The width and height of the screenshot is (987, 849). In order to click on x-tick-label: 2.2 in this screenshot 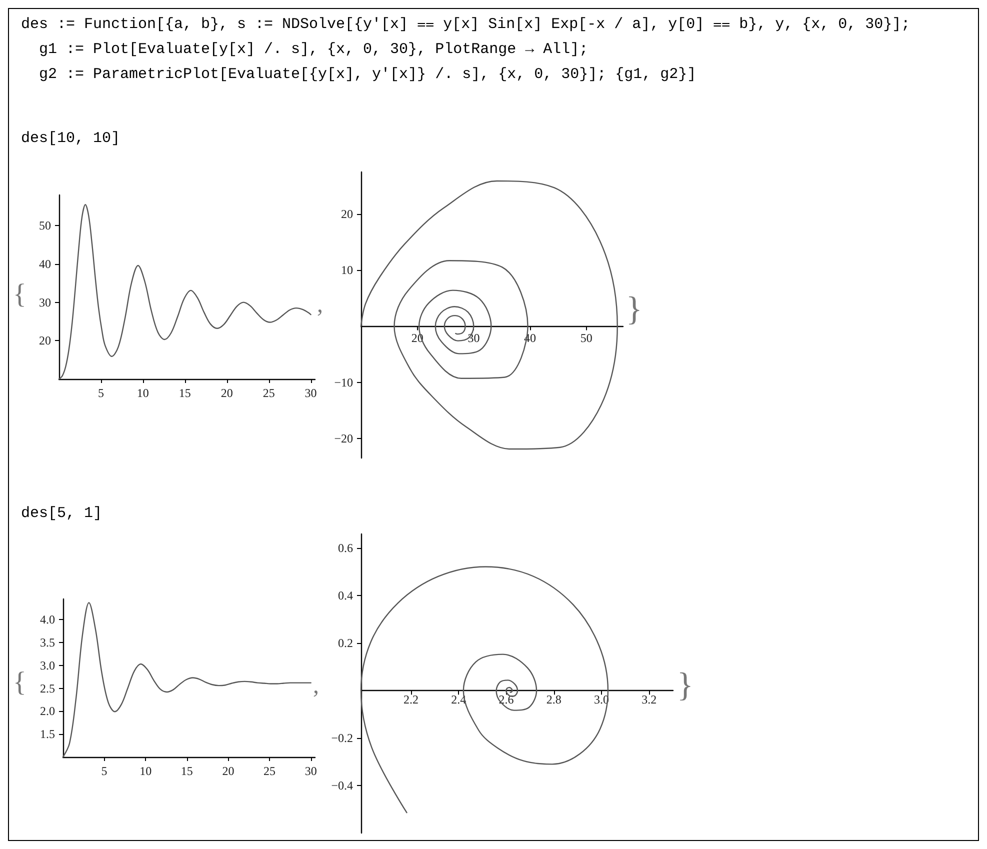, I will do `click(411, 699)`.